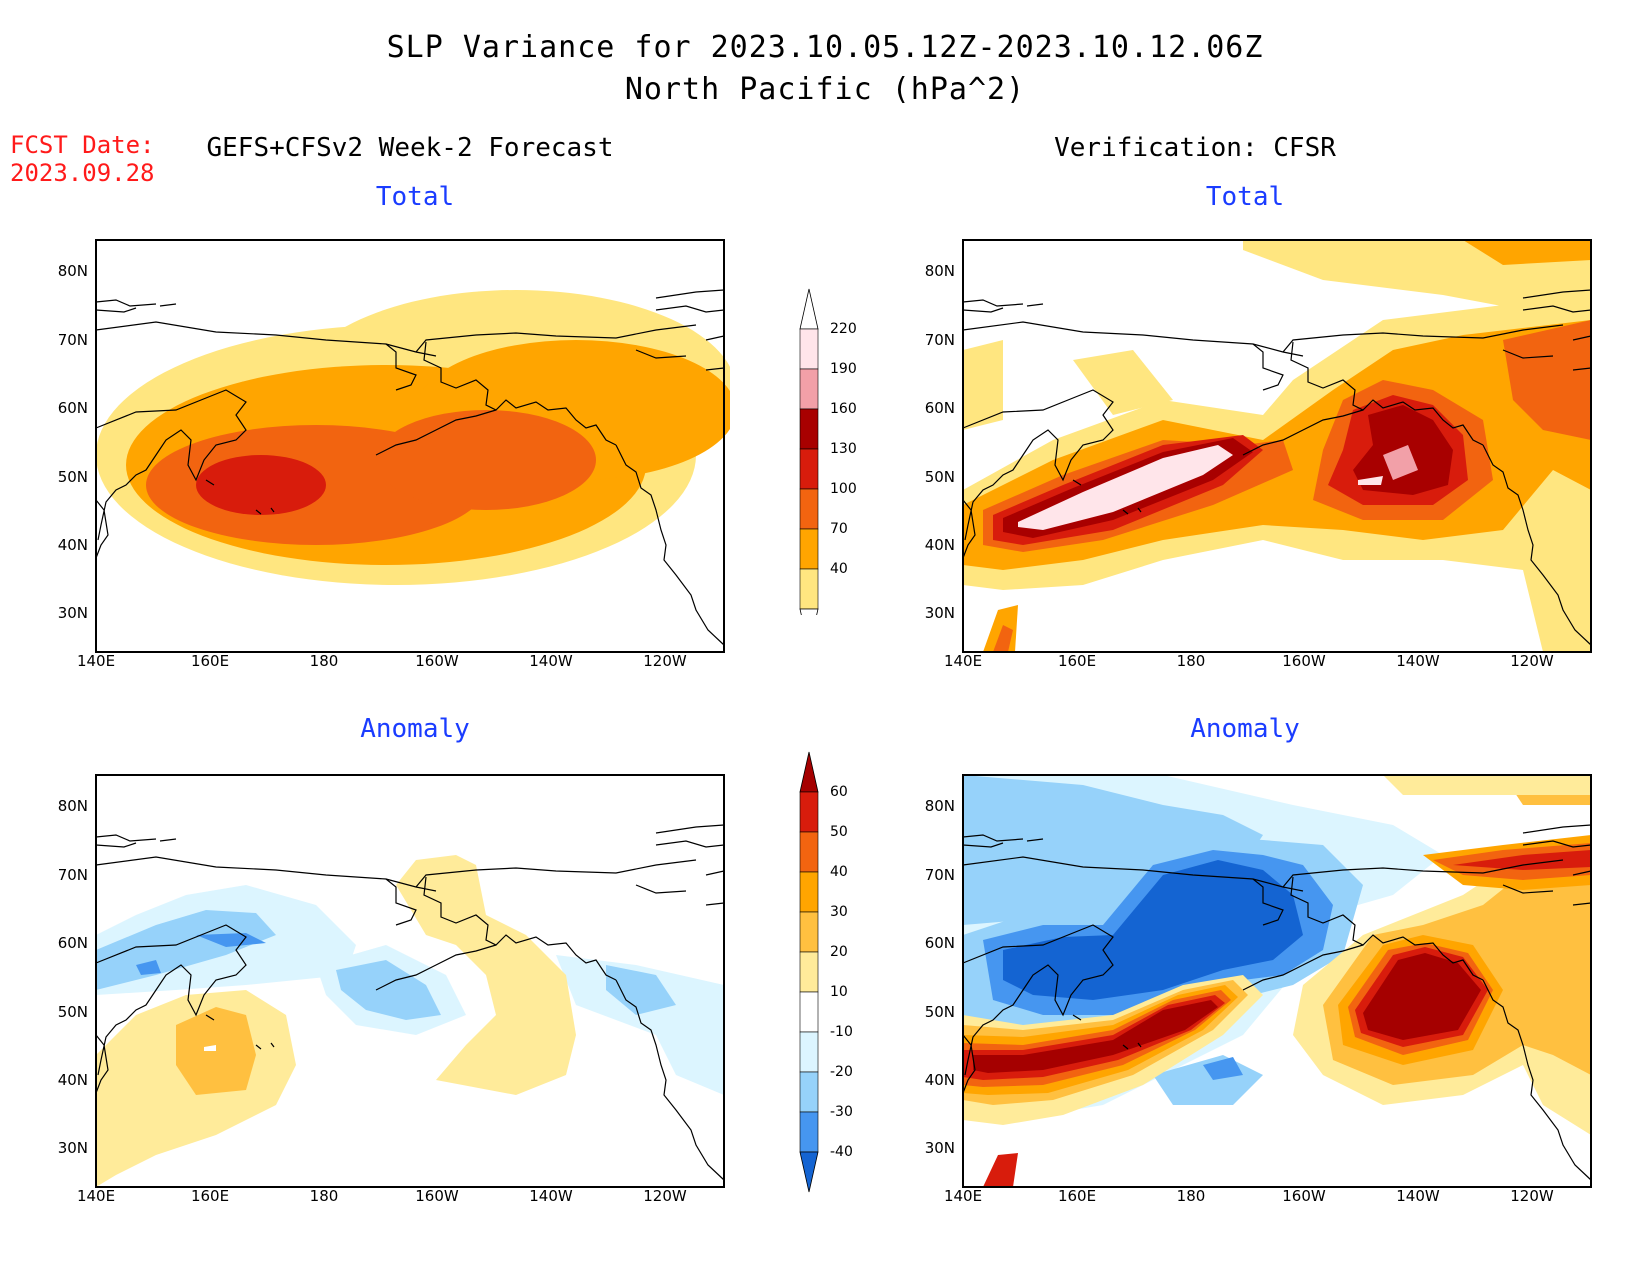 This screenshot has width=1650, height=1275. What do you see at coordinates (809, 611) in the screenshot?
I see `colorbar-total-arrow-bottom` at bounding box center [809, 611].